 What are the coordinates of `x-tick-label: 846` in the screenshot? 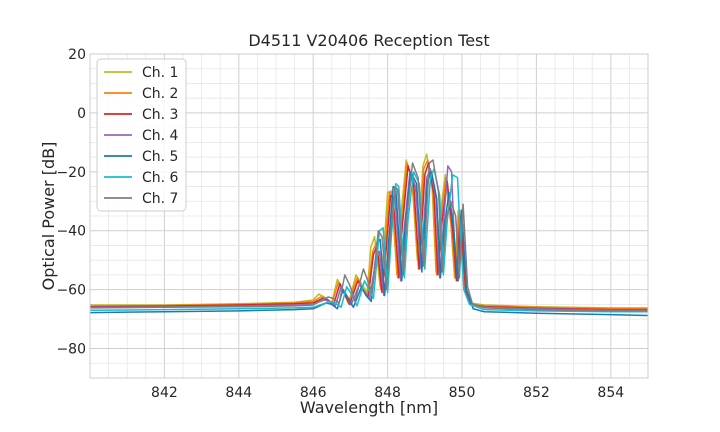 It's located at (313, 393).